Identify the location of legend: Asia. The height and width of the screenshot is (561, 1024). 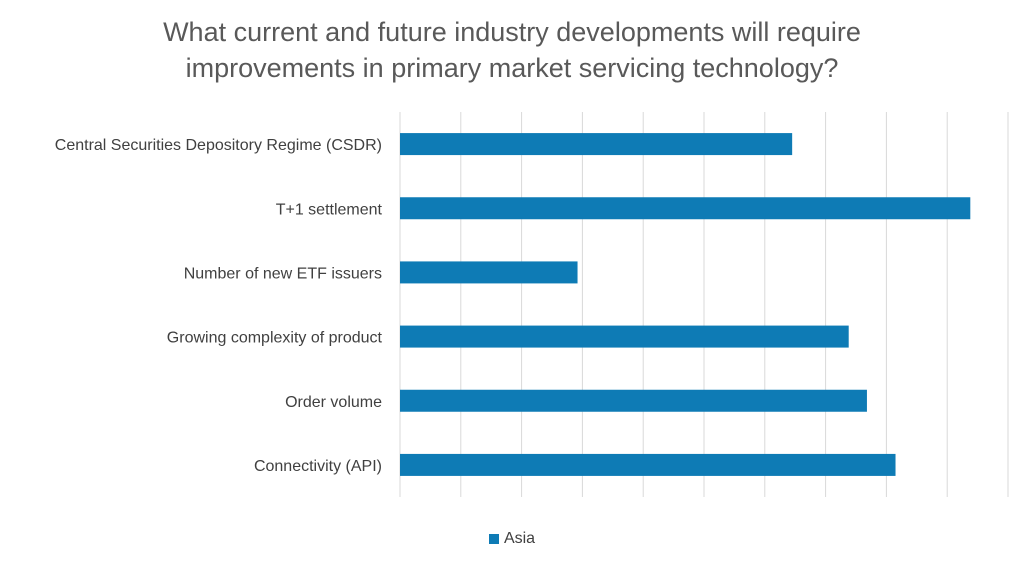
(512, 539).